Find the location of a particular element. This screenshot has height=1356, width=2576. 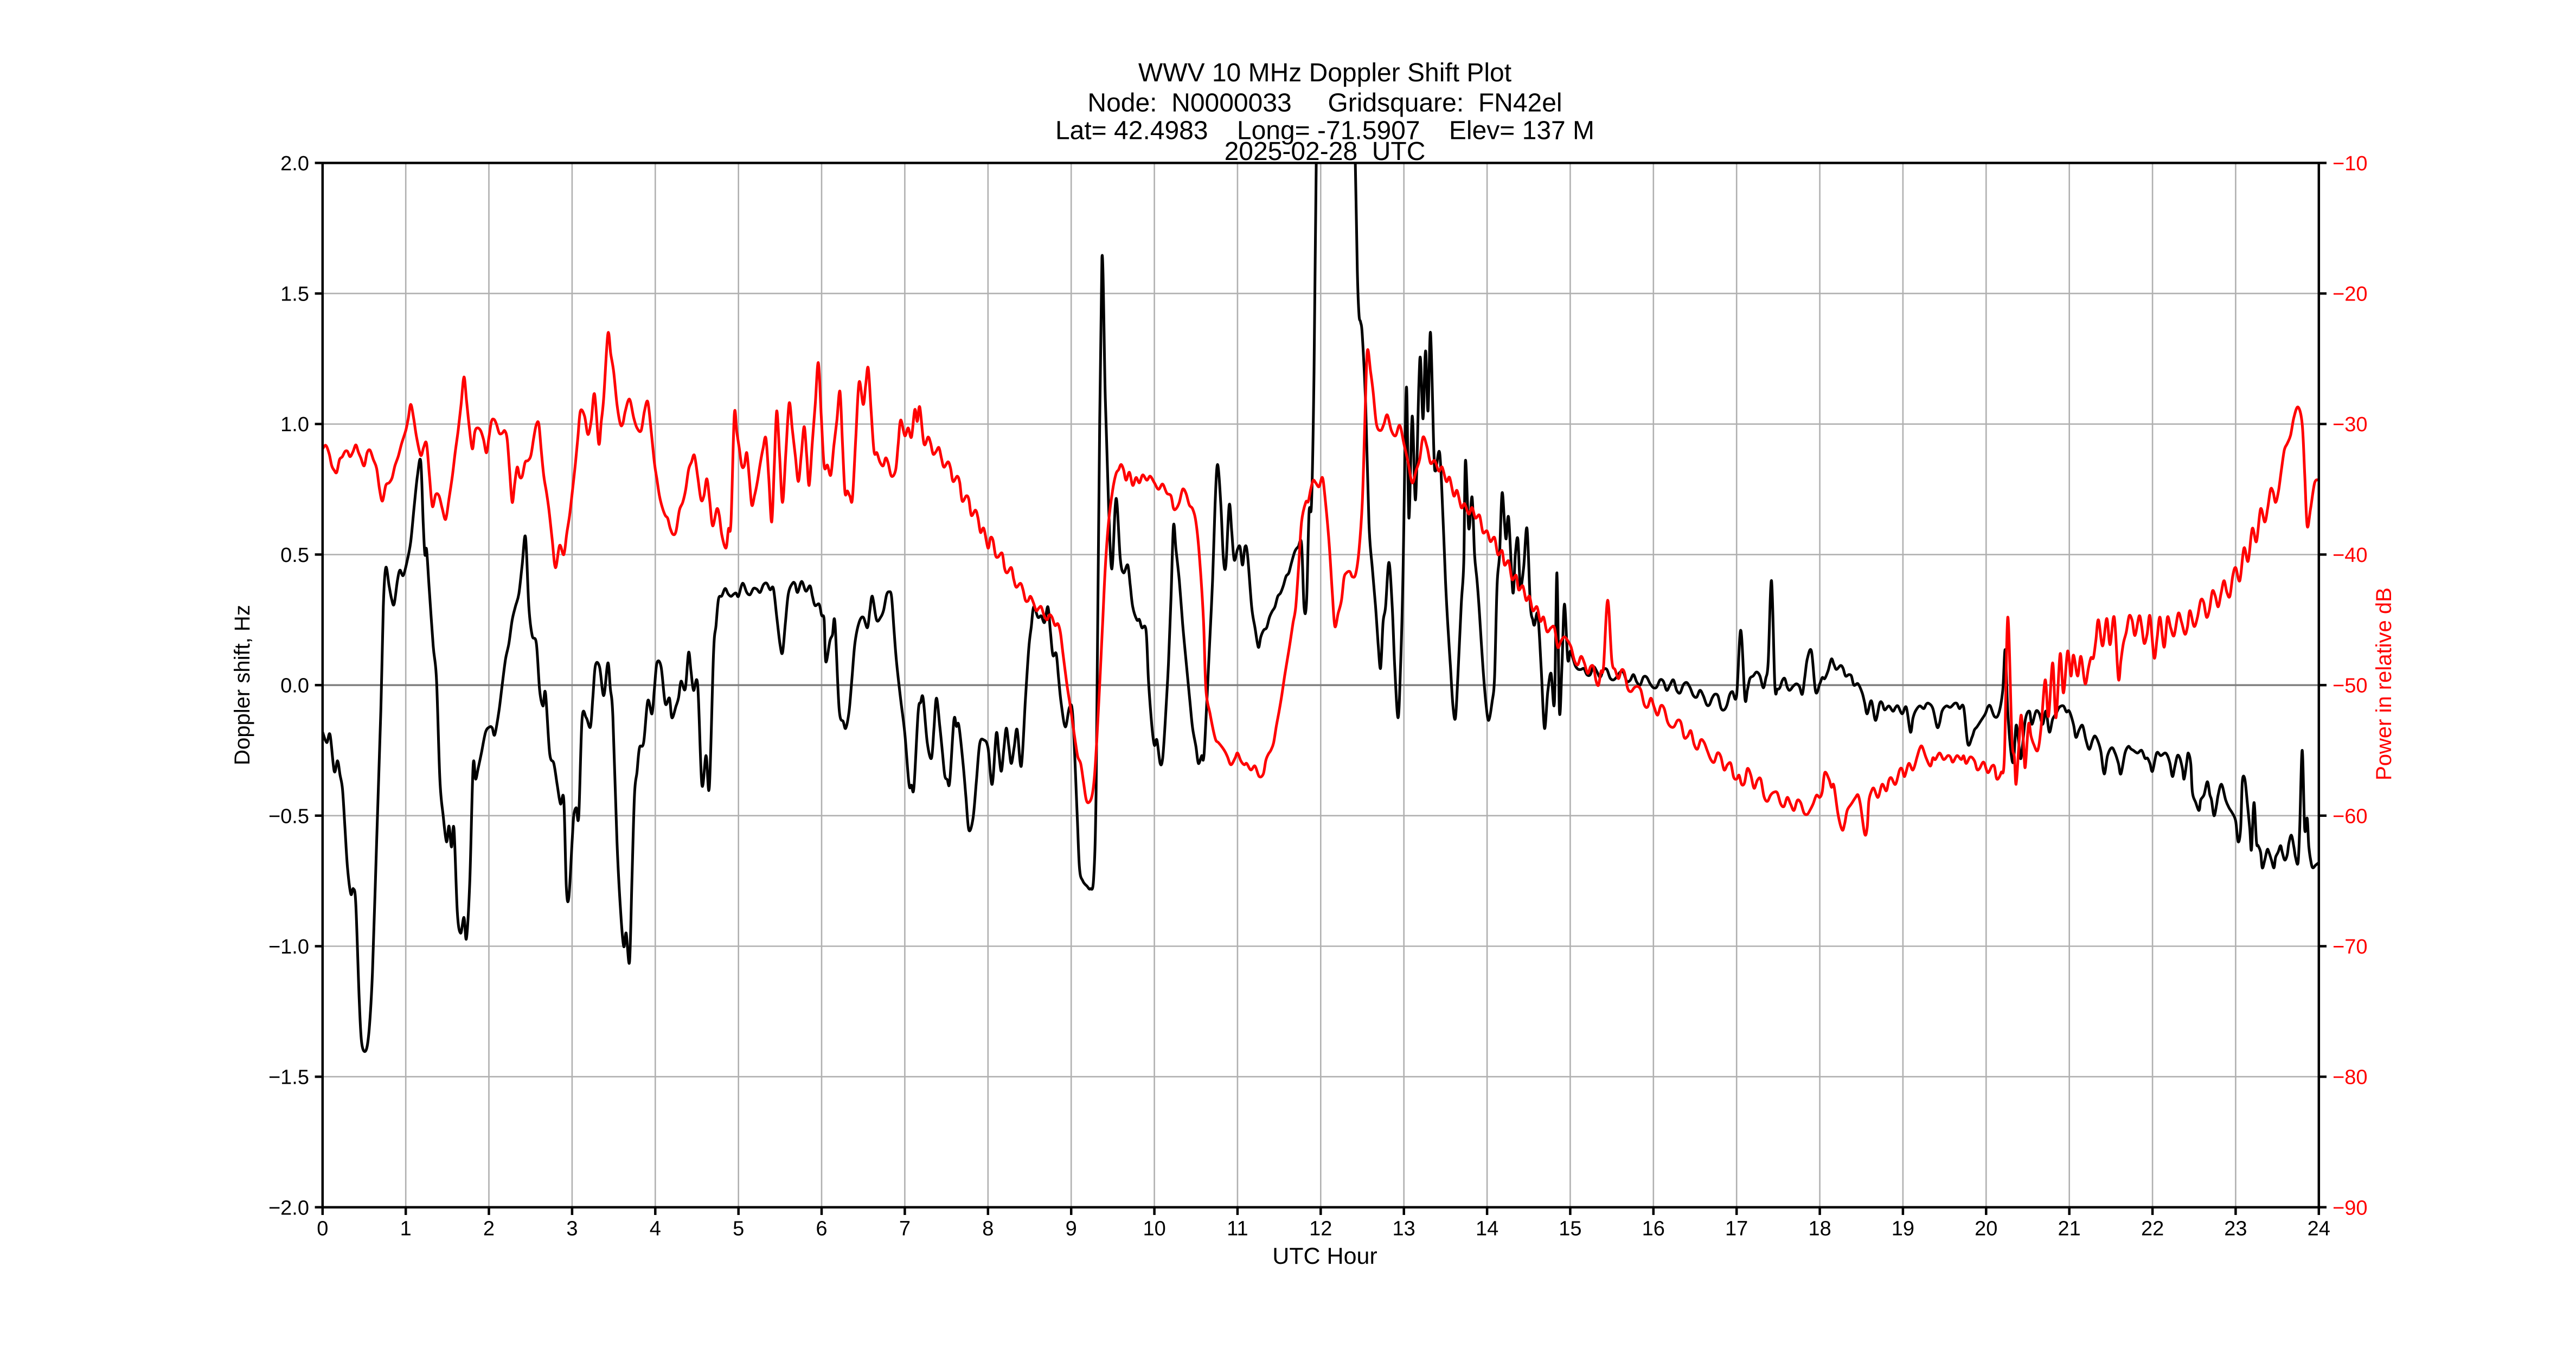

svg-text: 6 is located at coordinates (821, 1228).